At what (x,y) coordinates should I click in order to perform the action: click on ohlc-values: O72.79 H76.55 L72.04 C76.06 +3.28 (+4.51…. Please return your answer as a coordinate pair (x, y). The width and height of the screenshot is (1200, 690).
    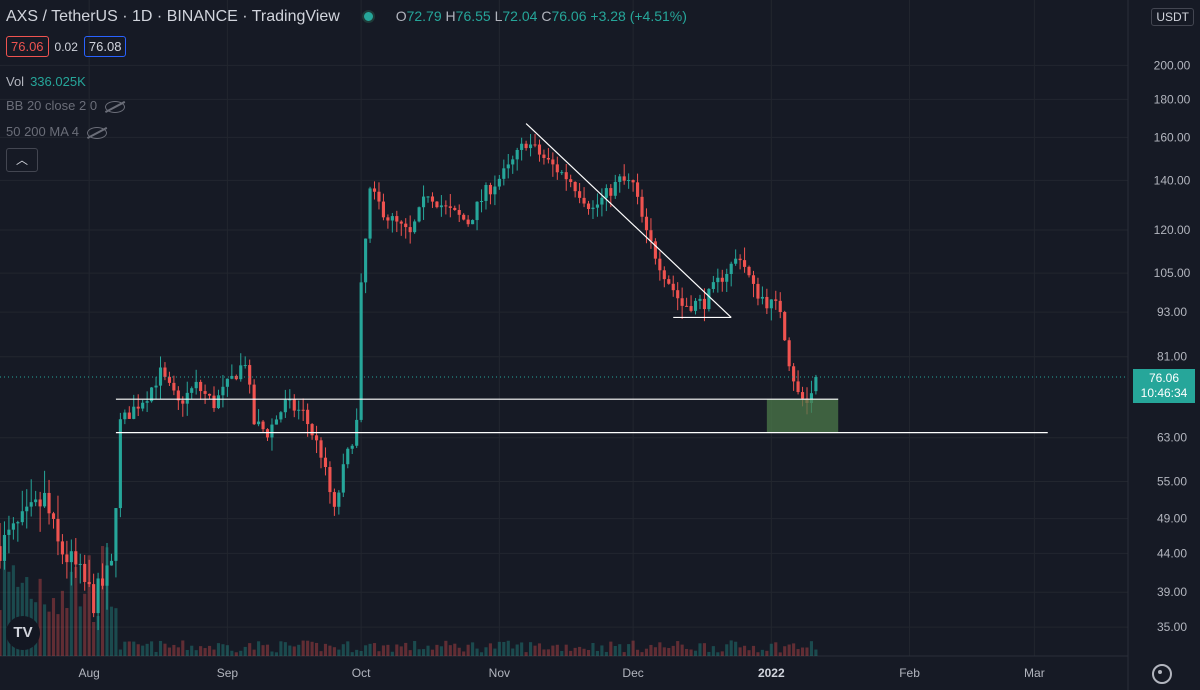
    Looking at the image, I should click on (541, 16).